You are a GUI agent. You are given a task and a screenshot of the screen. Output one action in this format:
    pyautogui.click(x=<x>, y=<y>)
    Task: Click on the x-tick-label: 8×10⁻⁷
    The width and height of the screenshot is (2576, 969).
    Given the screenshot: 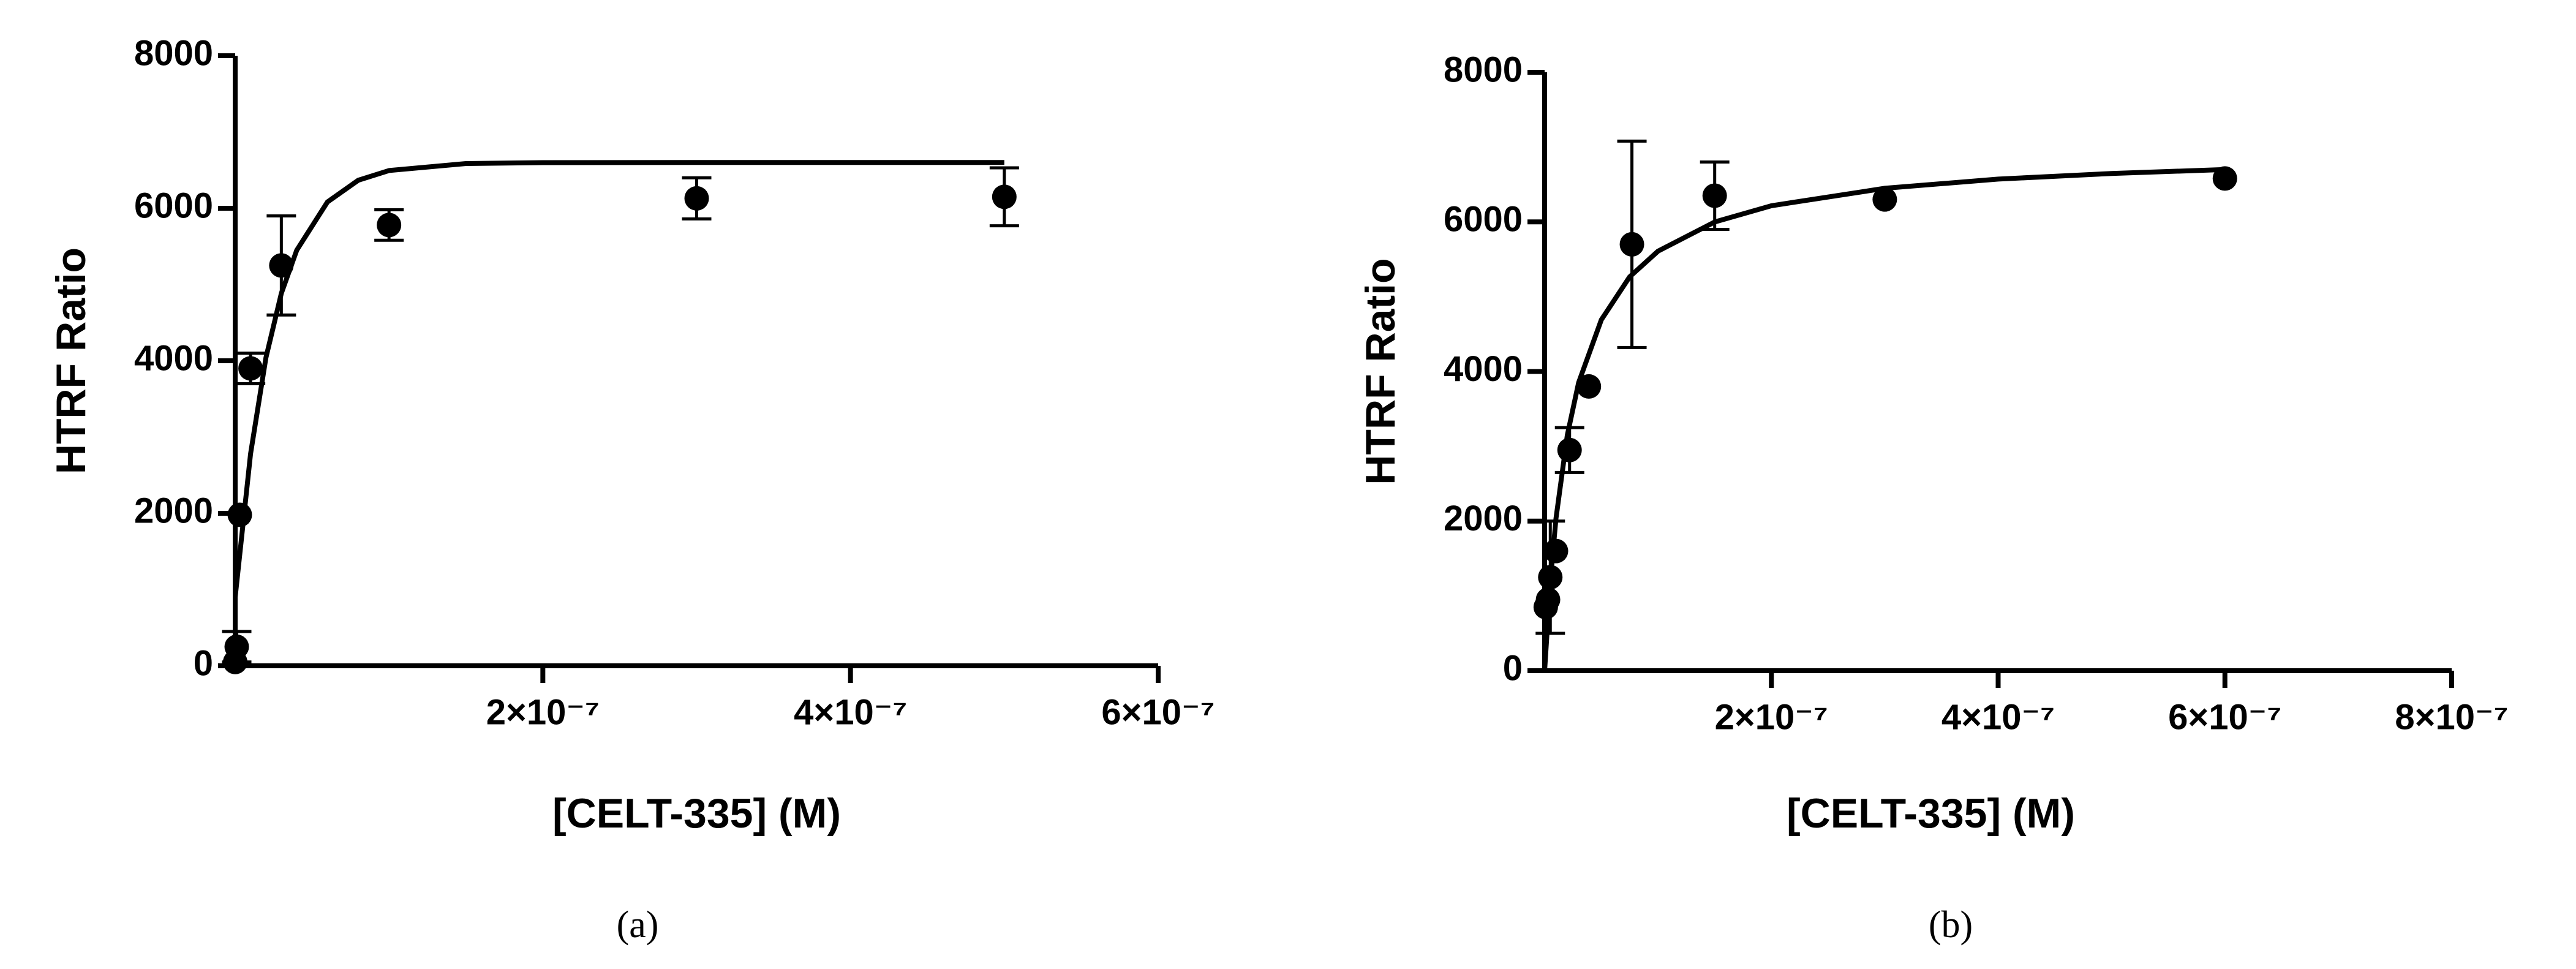 What is the action you would take?
    pyautogui.click(x=2451, y=717)
    